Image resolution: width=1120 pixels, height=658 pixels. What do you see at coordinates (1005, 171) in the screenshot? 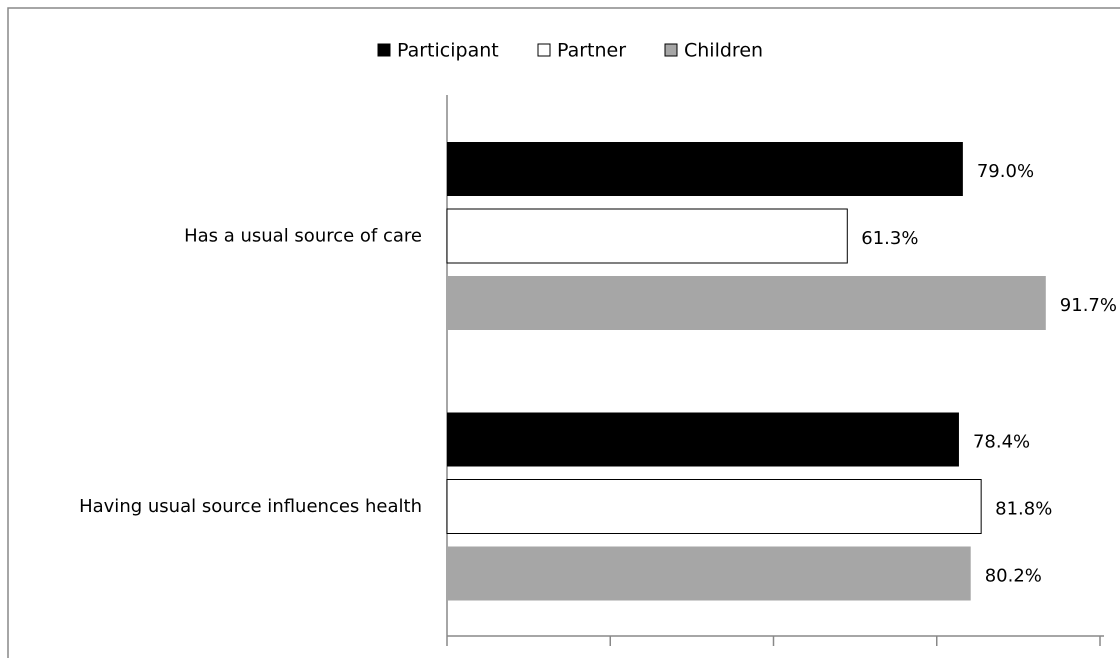
I see `data-label: 79.0%` at bounding box center [1005, 171].